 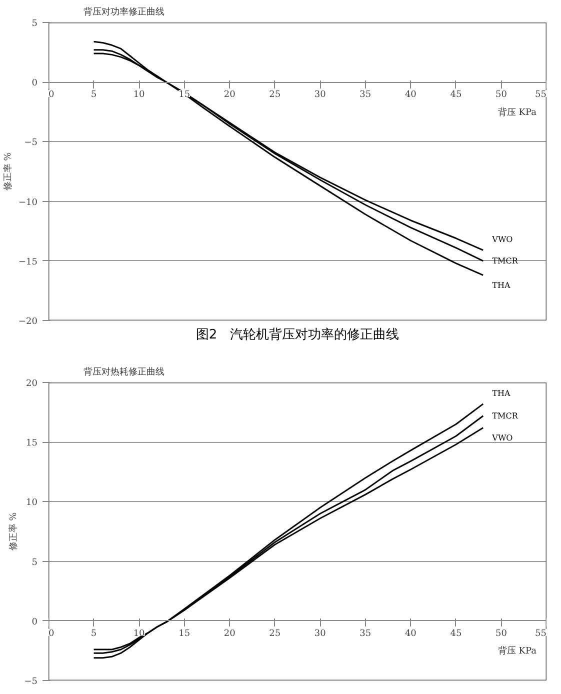 What do you see at coordinates (32, 443) in the screenshot?
I see `y-tick-label: 15` at bounding box center [32, 443].